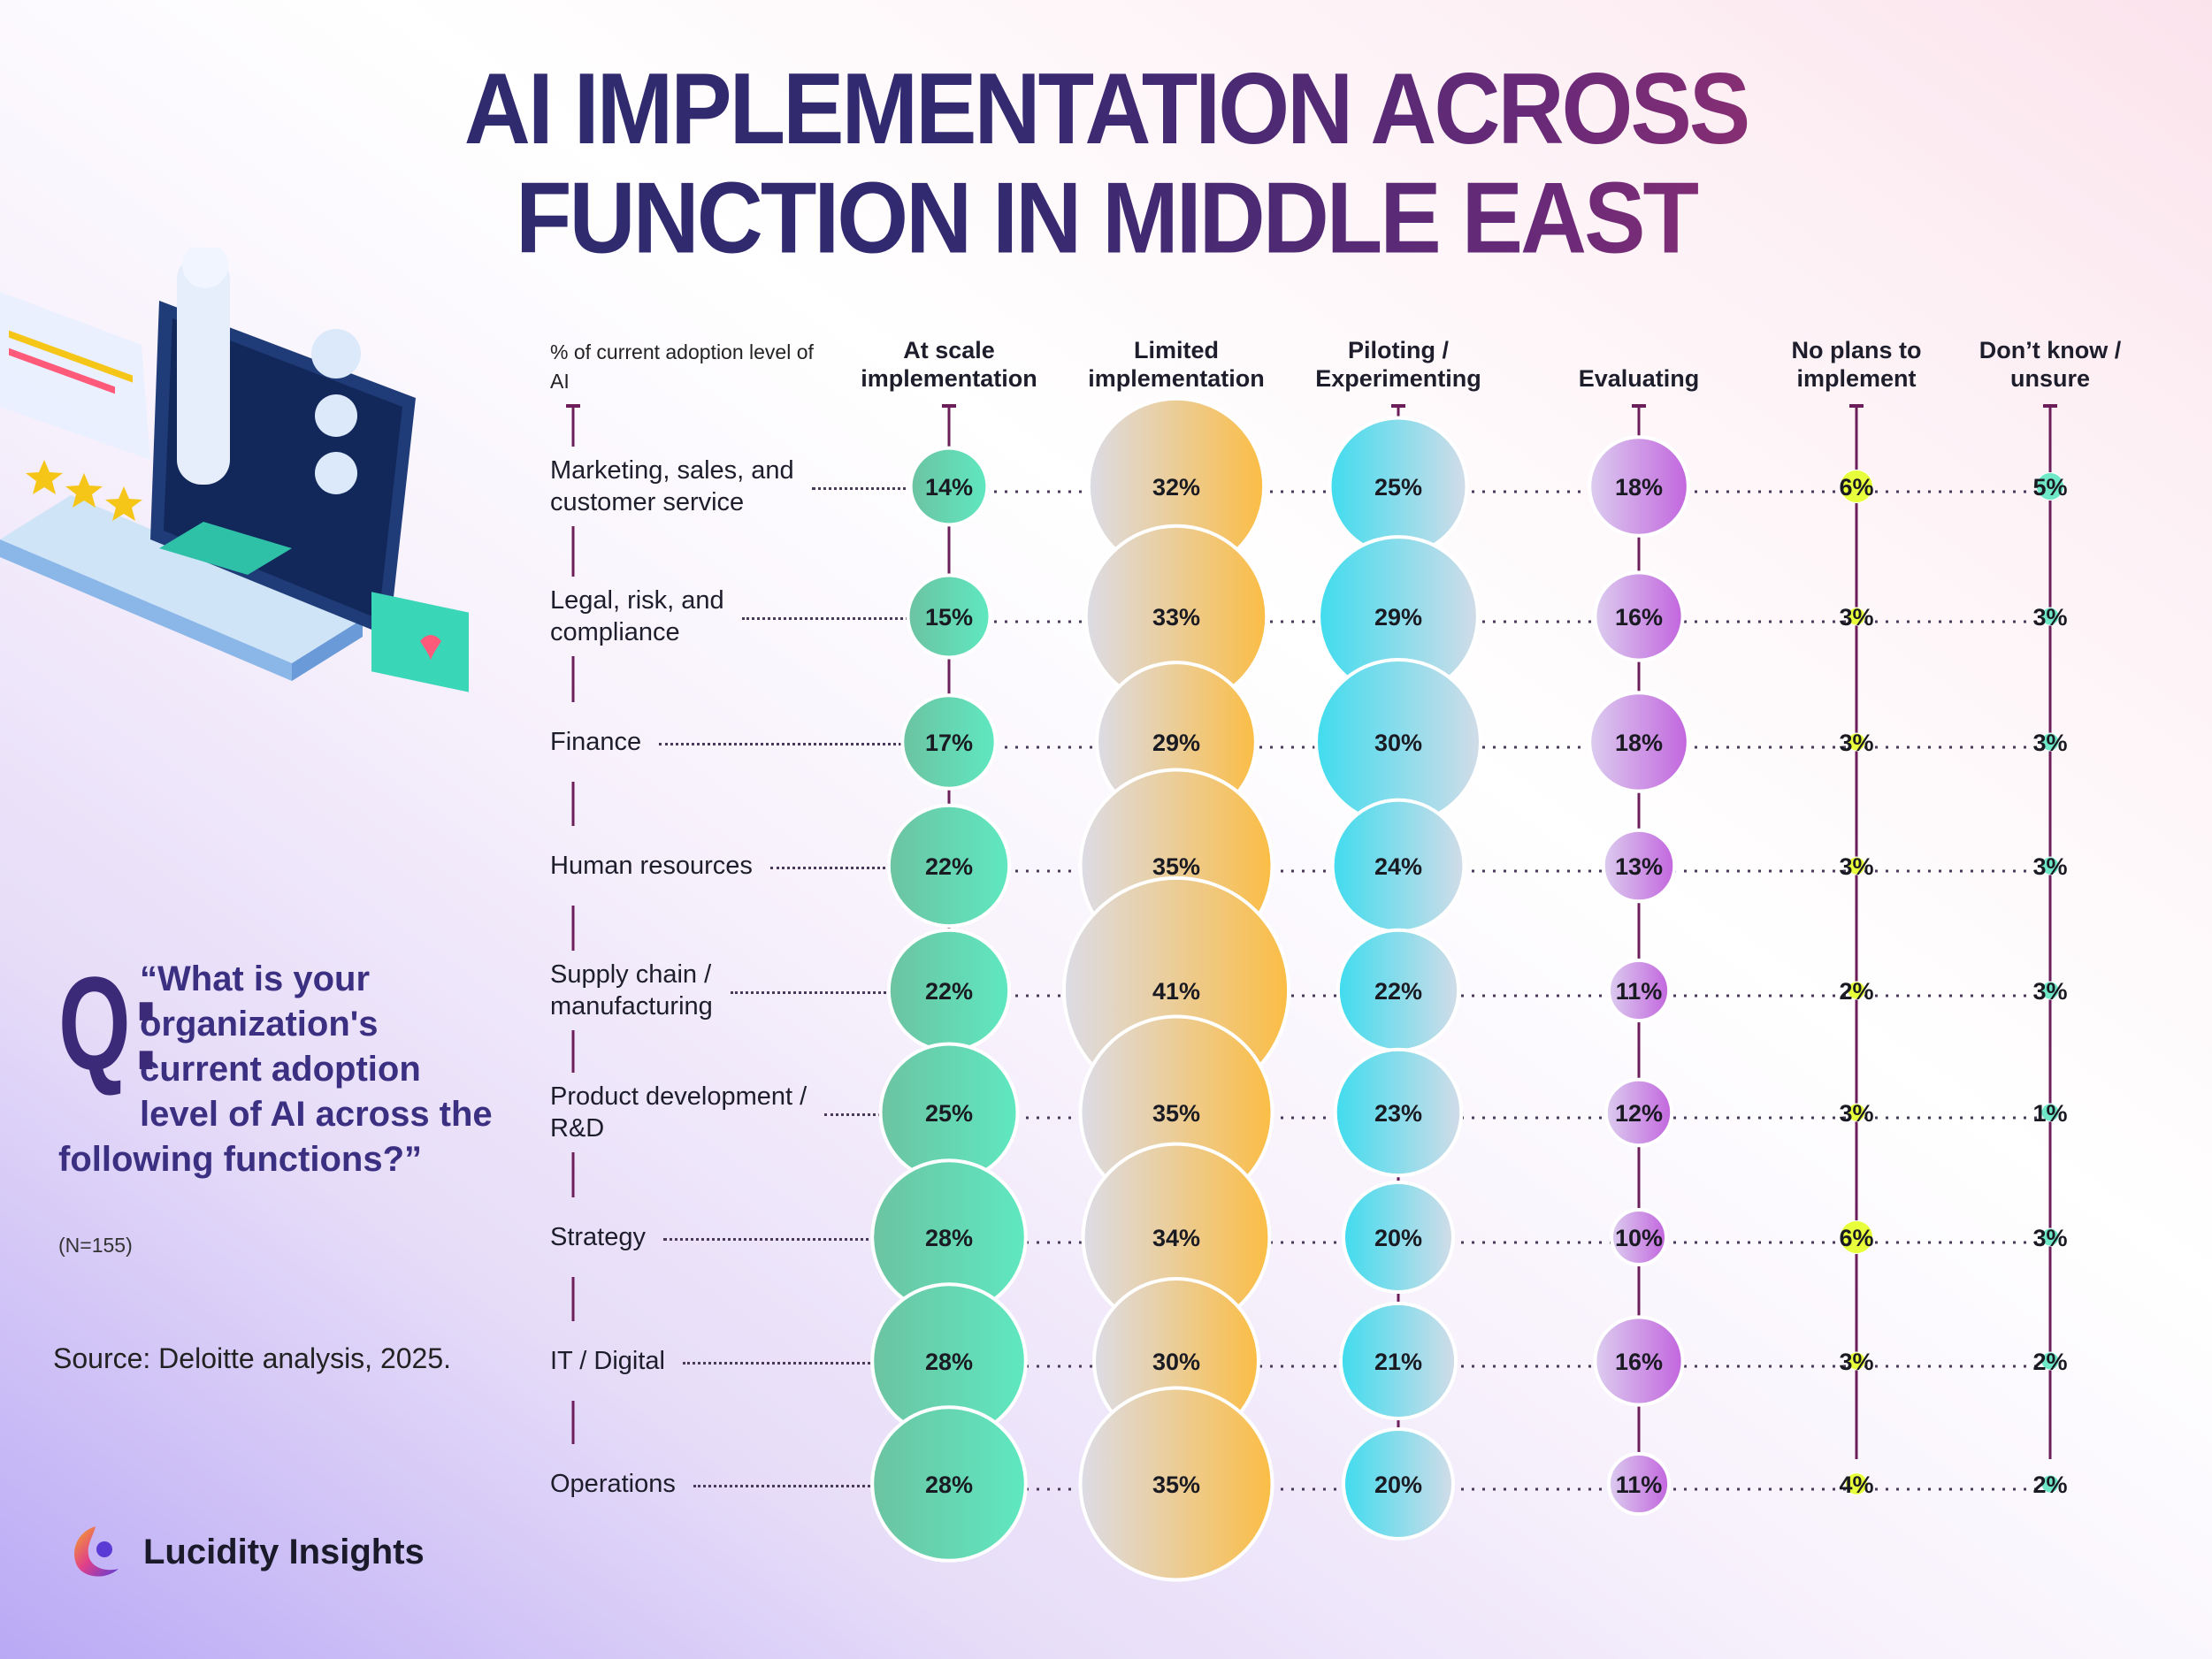  I want to click on column-header: No plans to implement, so click(1856, 364).